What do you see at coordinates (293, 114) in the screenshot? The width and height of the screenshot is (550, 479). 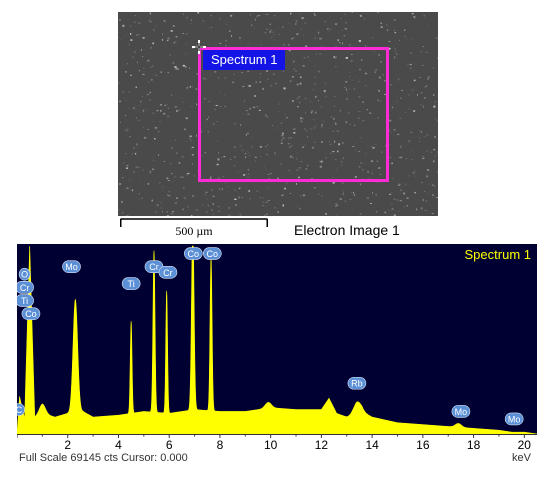 I see `spectrum-roi-box` at bounding box center [293, 114].